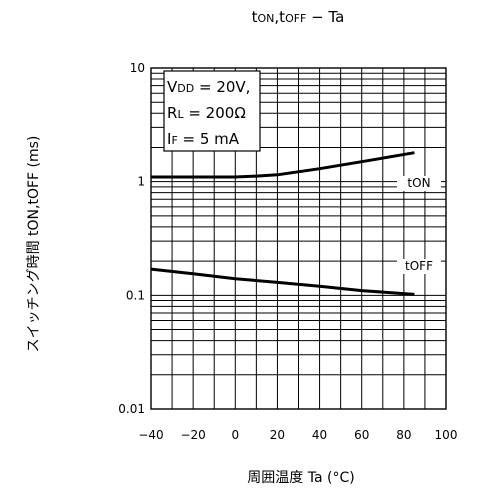 The height and width of the screenshot is (500, 498). I want to click on series-toff-line, so click(282, 281).